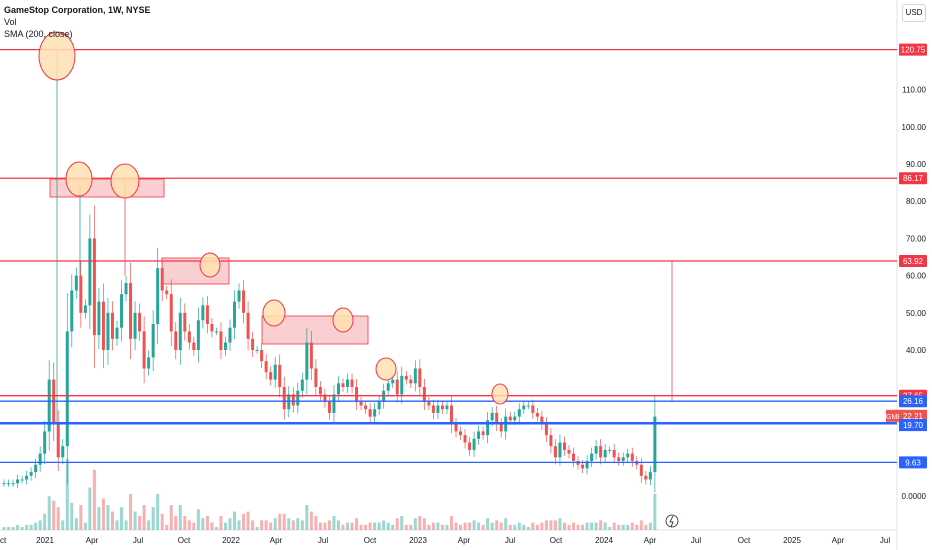 The image size is (932, 550). I want to click on y-tick-label: 50.00, so click(916, 313).